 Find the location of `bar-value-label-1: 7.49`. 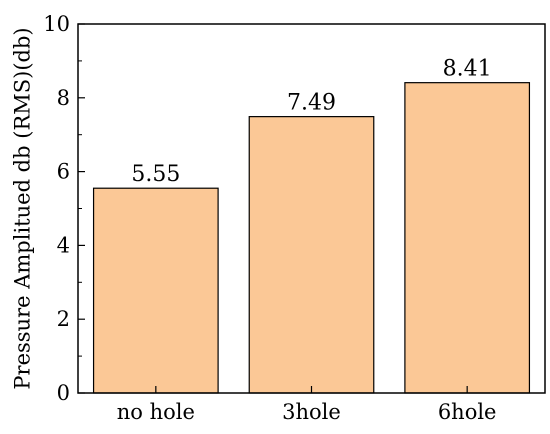

bar-value-label-1: 7.49 is located at coordinates (311, 103).